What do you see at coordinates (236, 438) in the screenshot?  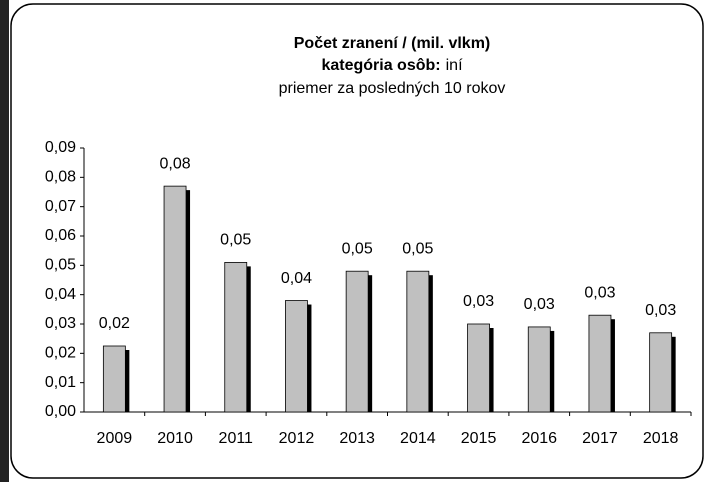 I see `x-tick-label: 2011` at bounding box center [236, 438].